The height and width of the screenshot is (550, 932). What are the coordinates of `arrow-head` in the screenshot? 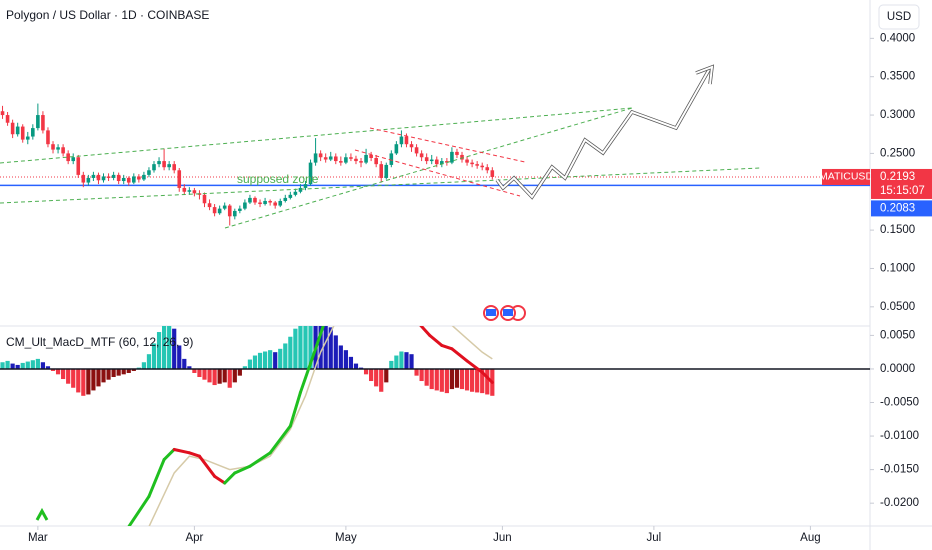 It's located at (704, 75).